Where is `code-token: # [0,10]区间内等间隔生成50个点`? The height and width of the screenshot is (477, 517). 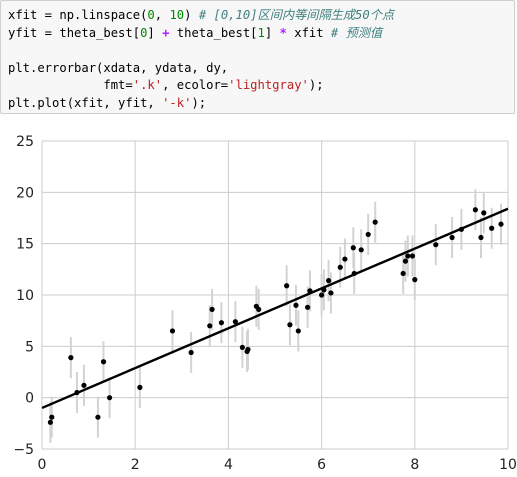
code-token: # [0,10]区间内等间隔生成50个点 is located at coordinates (296, 15).